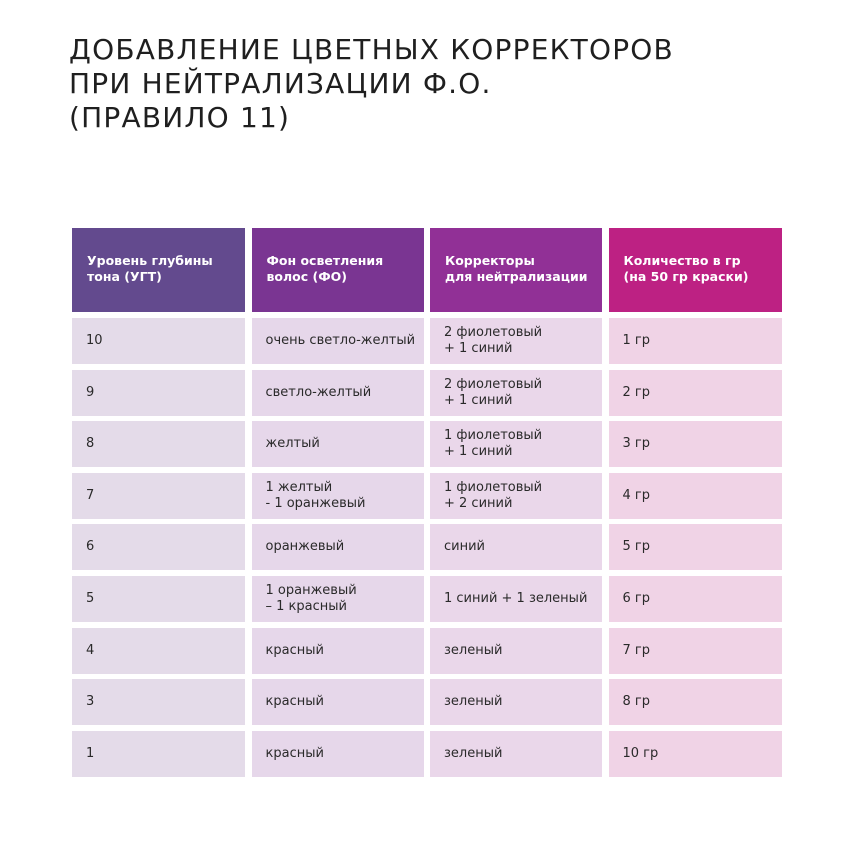  What do you see at coordinates (516, 547) in the screenshot?
I see `table-cell: синий` at bounding box center [516, 547].